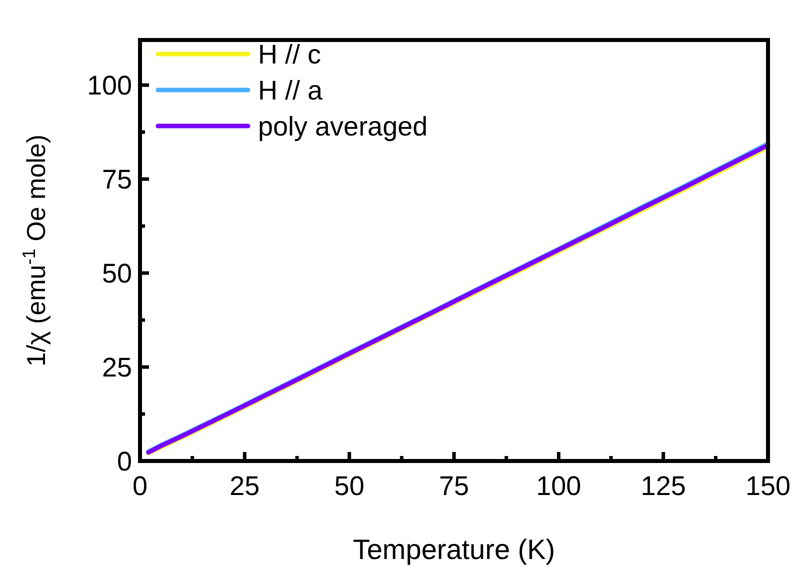  Describe the element at coordinates (454, 486) in the screenshot. I see `x-tick-label: 75` at that location.